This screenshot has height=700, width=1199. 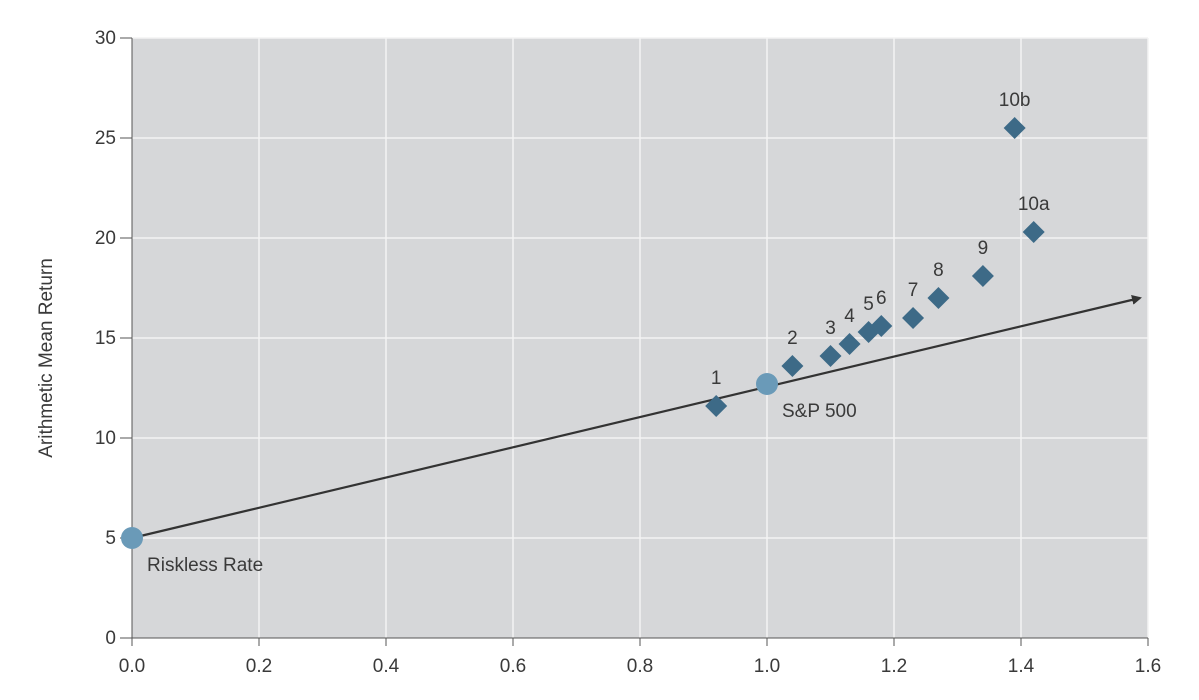 What do you see at coordinates (868, 304) in the screenshot?
I see `portfolio-label: 5` at bounding box center [868, 304].